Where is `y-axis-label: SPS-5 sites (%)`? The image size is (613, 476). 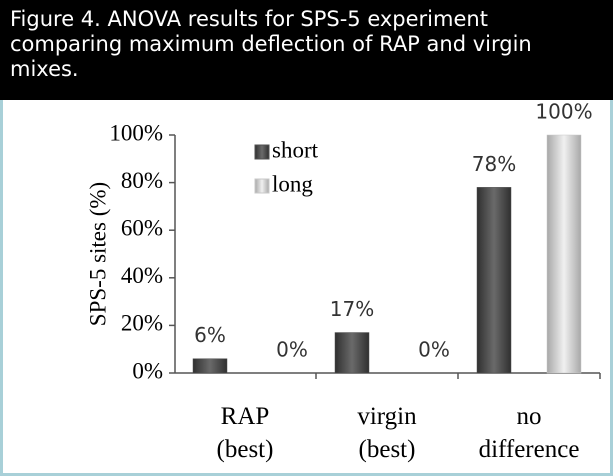
y-axis-label: SPS-5 sites (%) is located at coordinates (97, 254).